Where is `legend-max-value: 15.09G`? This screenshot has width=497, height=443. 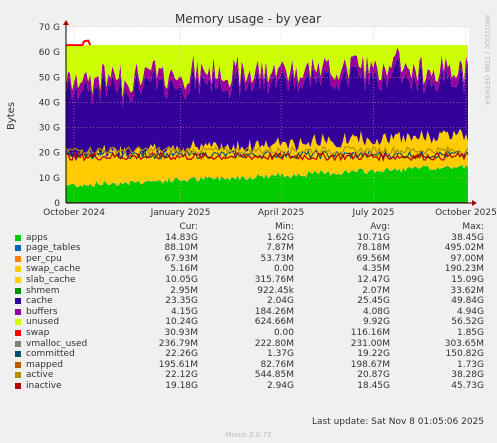
legend-max-value: 15.09G is located at coordinates (467, 279).